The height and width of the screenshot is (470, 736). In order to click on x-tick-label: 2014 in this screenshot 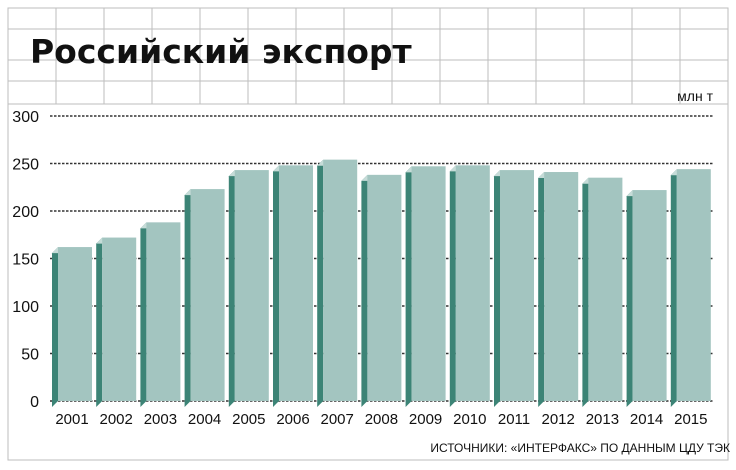, I will do `click(646, 419)`.